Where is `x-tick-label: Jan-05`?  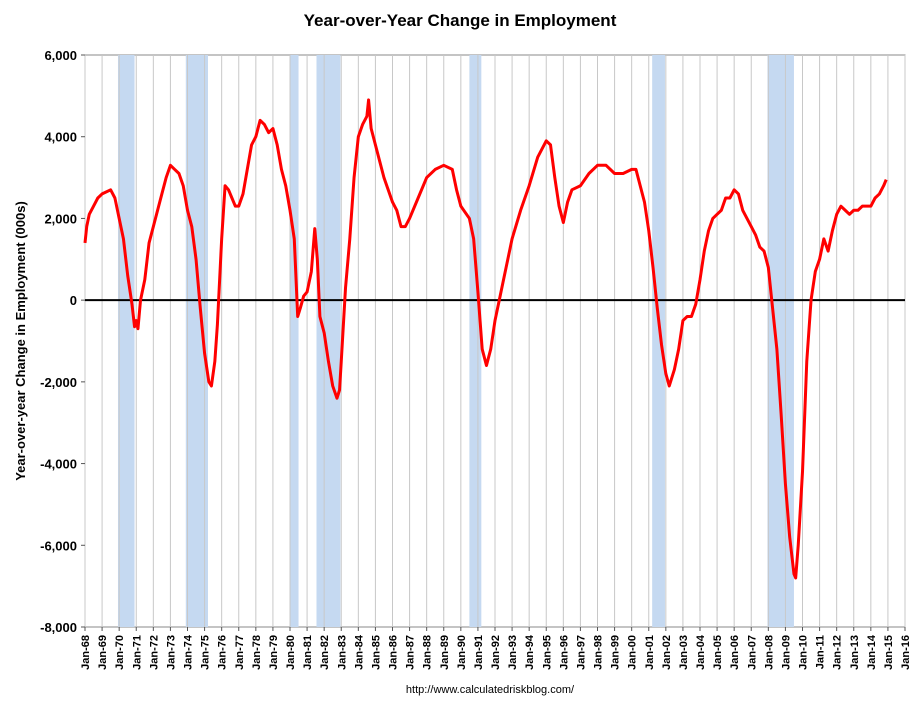 x-tick-label: Jan-05 is located at coordinates (718, 652).